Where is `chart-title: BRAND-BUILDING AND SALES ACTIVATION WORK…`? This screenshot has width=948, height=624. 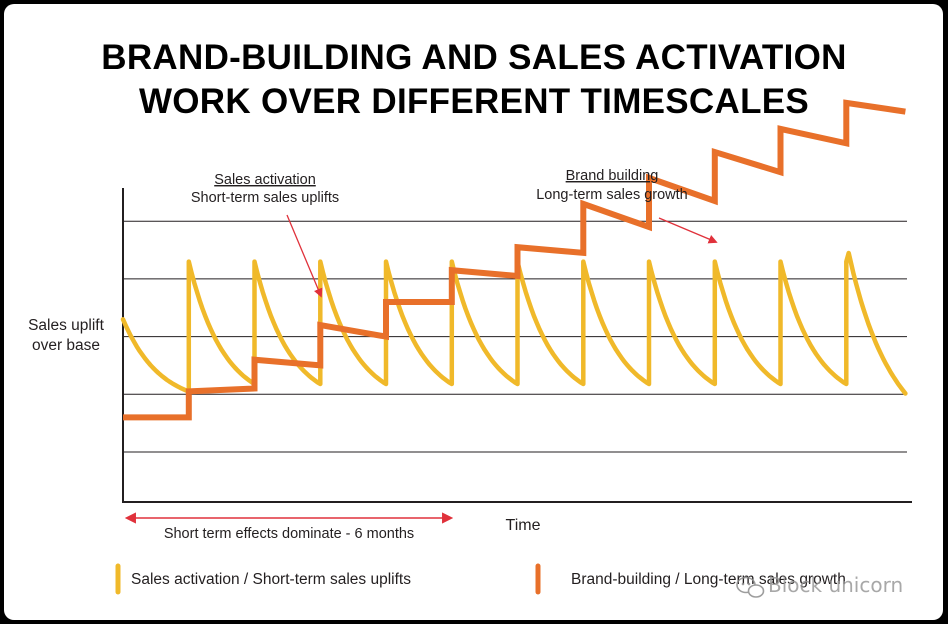 chart-title: BRAND-BUILDING AND SALES ACTIVATION WORK… is located at coordinates (474, 80).